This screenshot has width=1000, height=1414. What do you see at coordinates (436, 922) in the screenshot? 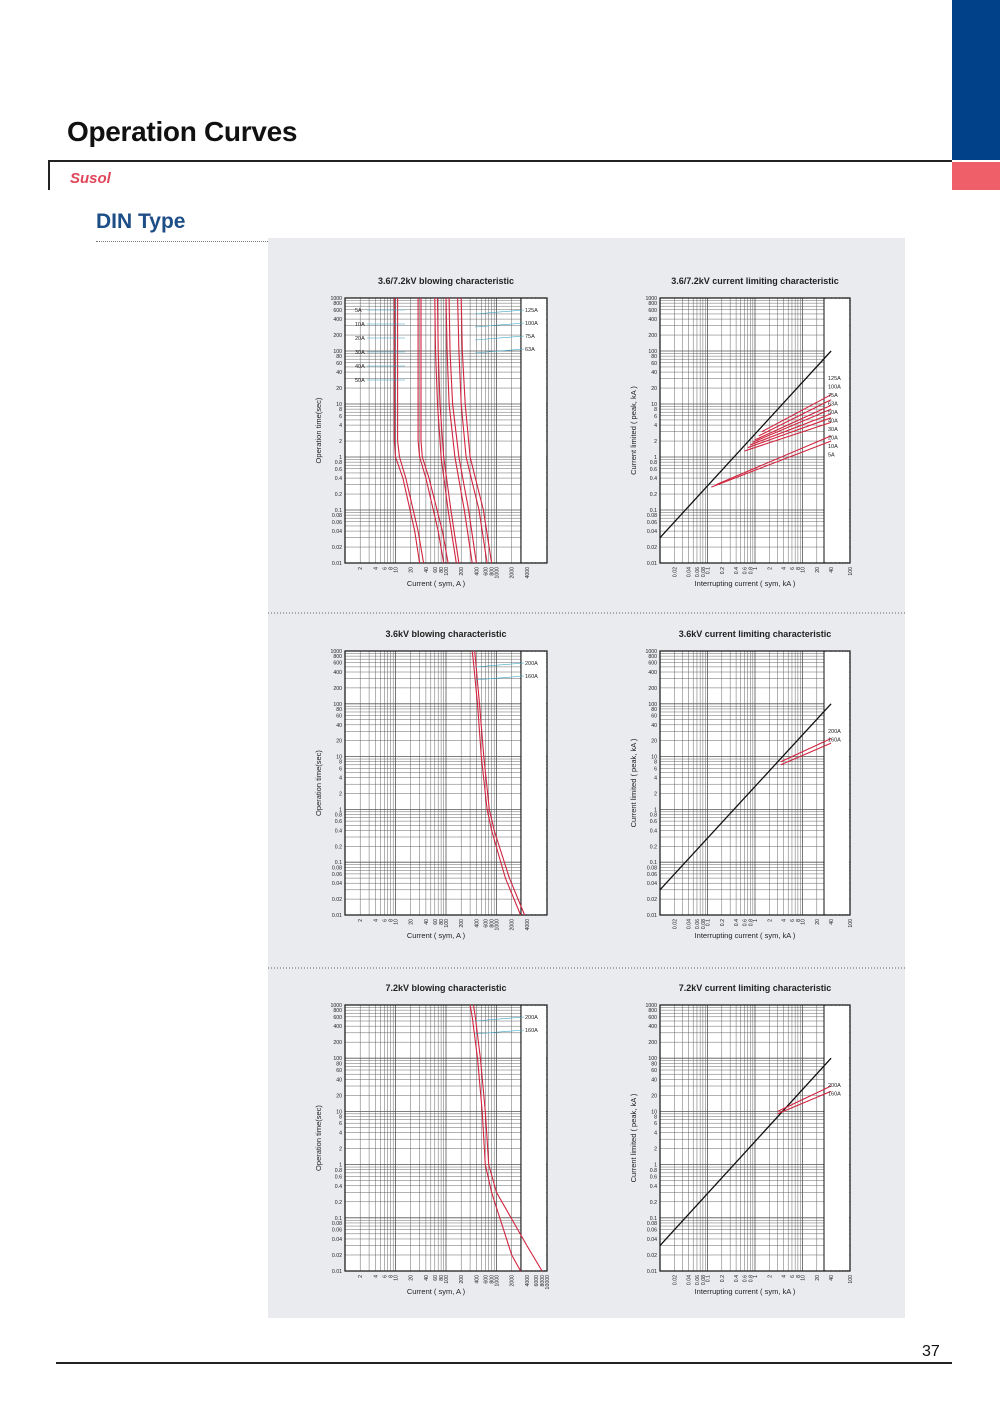
I see `x-tick-label: 60` at bounding box center [436, 922].